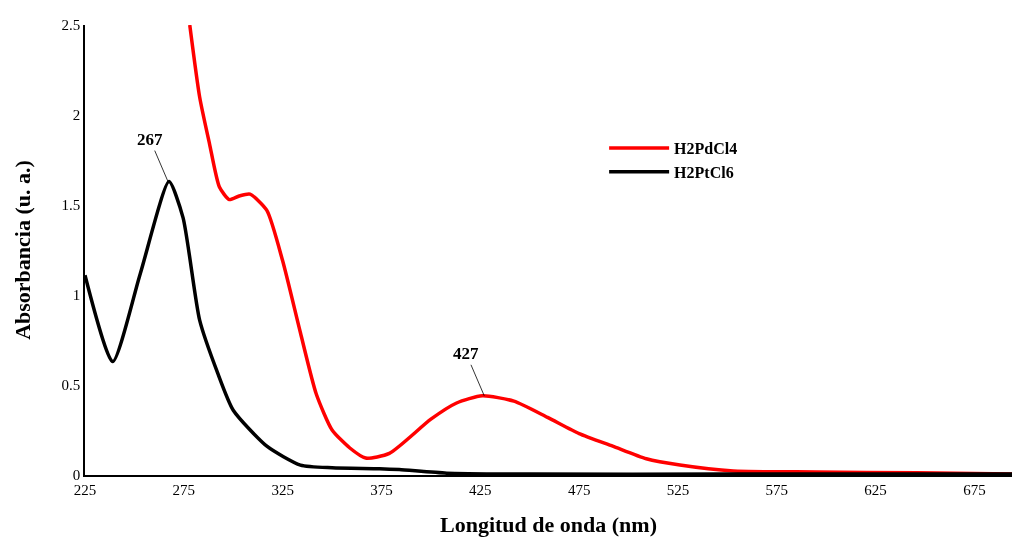 This screenshot has width=1012, height=551. Describe the element at coordinates (974, 489) in the screenshot. I see `x-tick-label: 675` at that location.